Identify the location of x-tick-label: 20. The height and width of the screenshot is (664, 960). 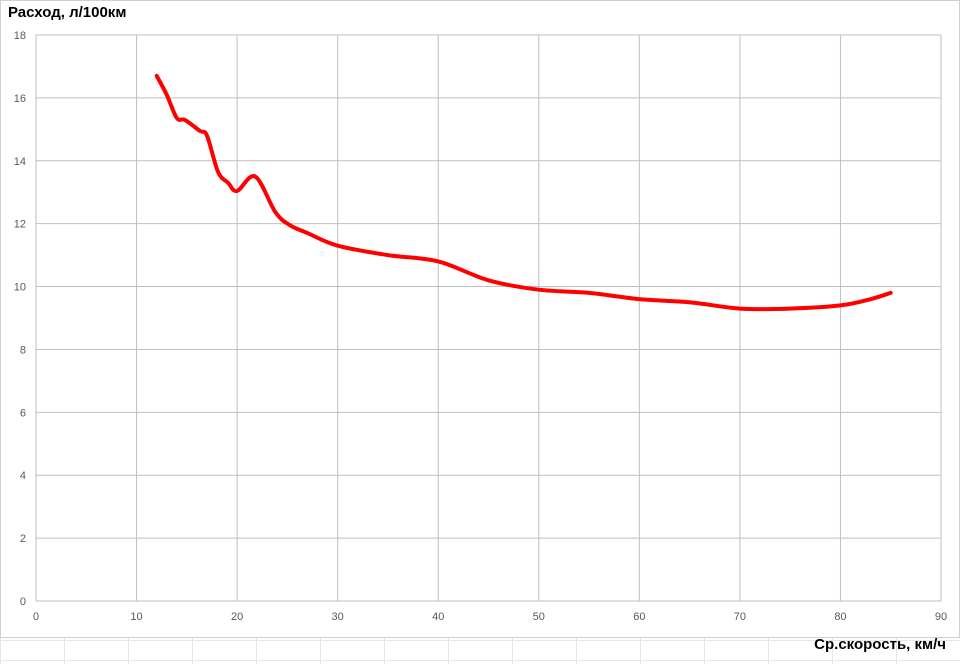
(237, 617).